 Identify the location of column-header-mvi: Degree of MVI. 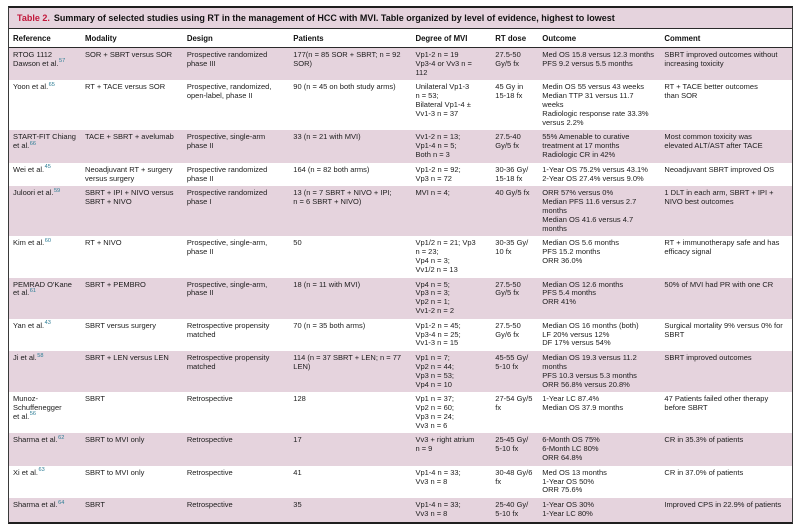
(451, 38).